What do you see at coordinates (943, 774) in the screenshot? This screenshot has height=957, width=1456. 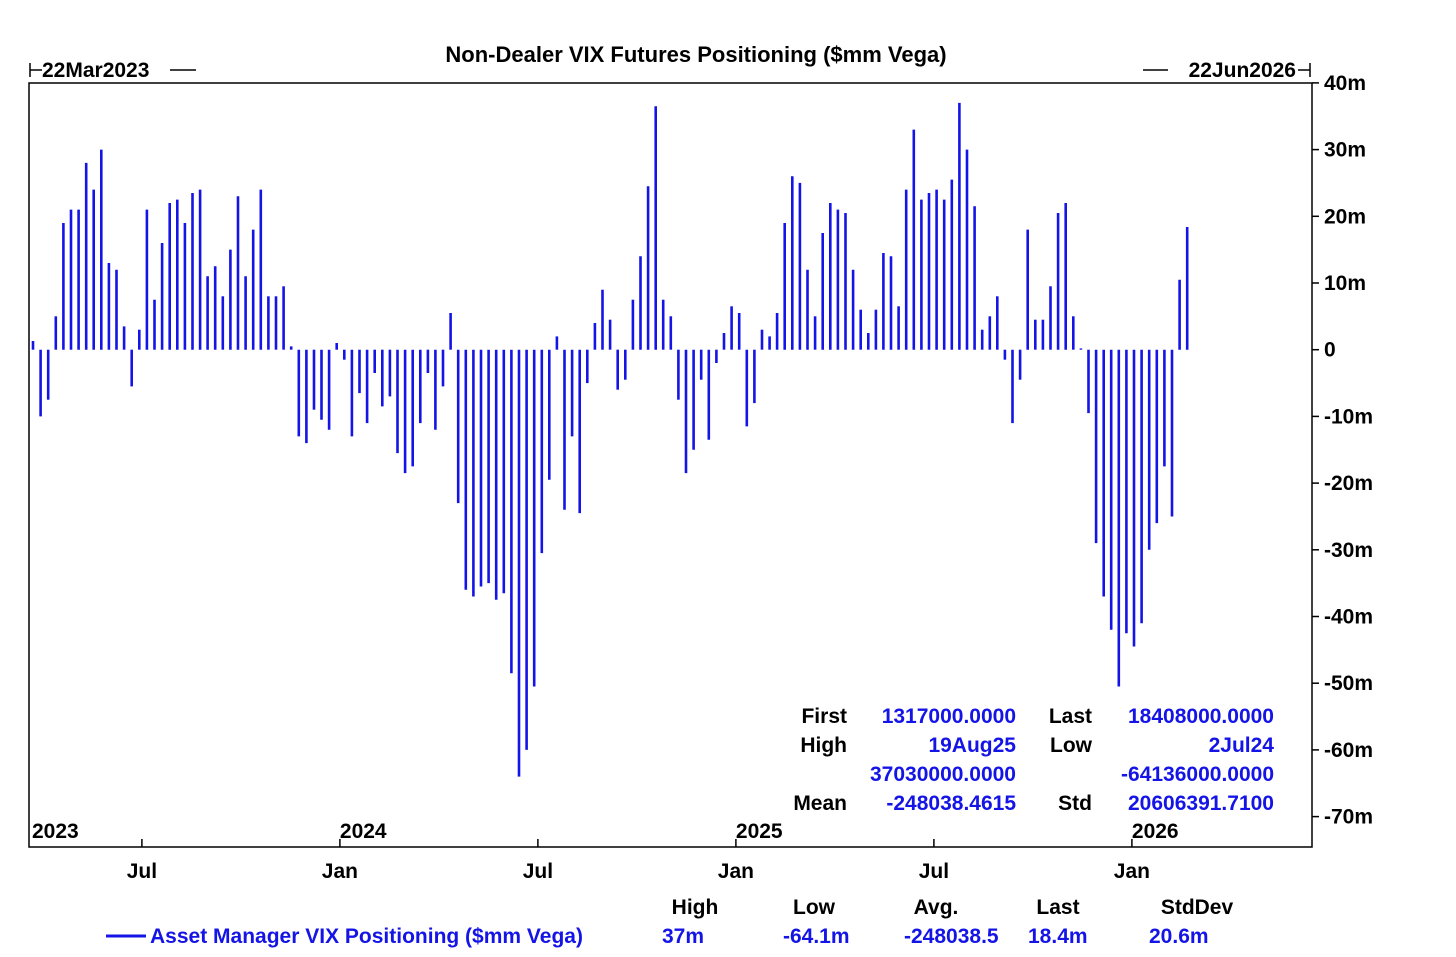 I see `stats-high-value: 37030000.0000` at bounding box center [943, 774].